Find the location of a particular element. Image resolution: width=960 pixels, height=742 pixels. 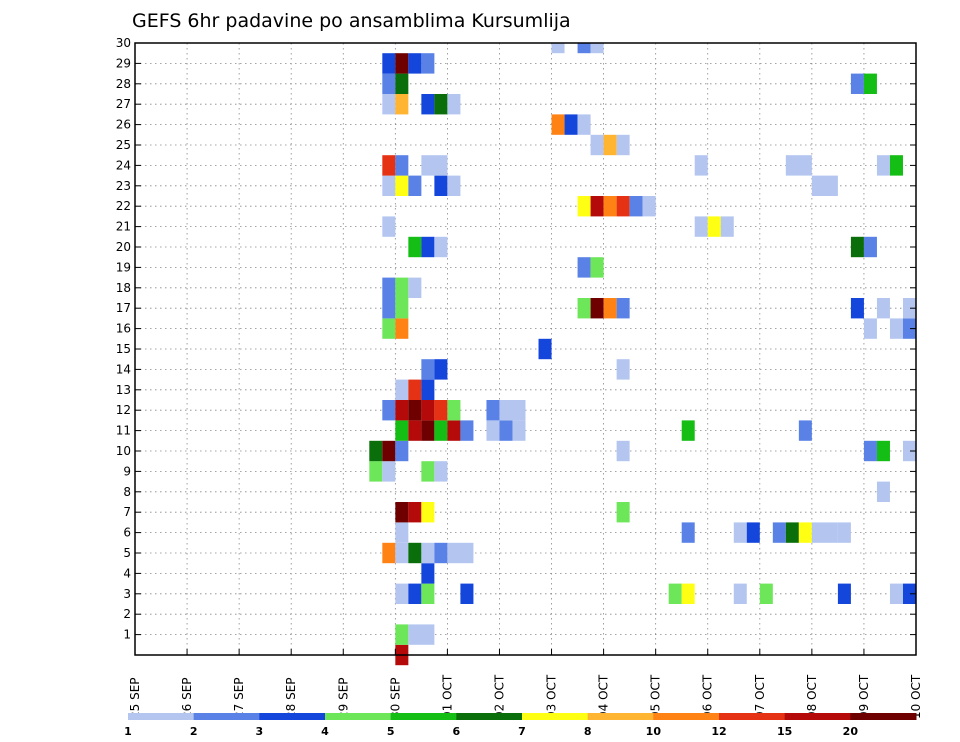

y-tick-label: 24 is located at coordinates (123, 165).